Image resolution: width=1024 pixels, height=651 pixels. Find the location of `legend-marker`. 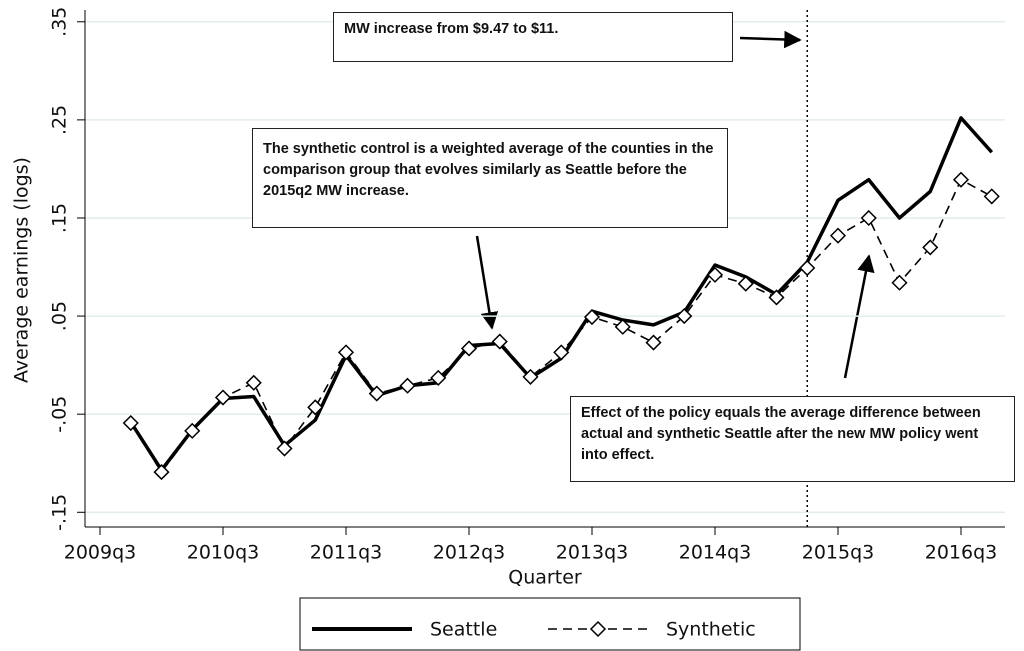

legend-marker is located at coordinates (598, 629).